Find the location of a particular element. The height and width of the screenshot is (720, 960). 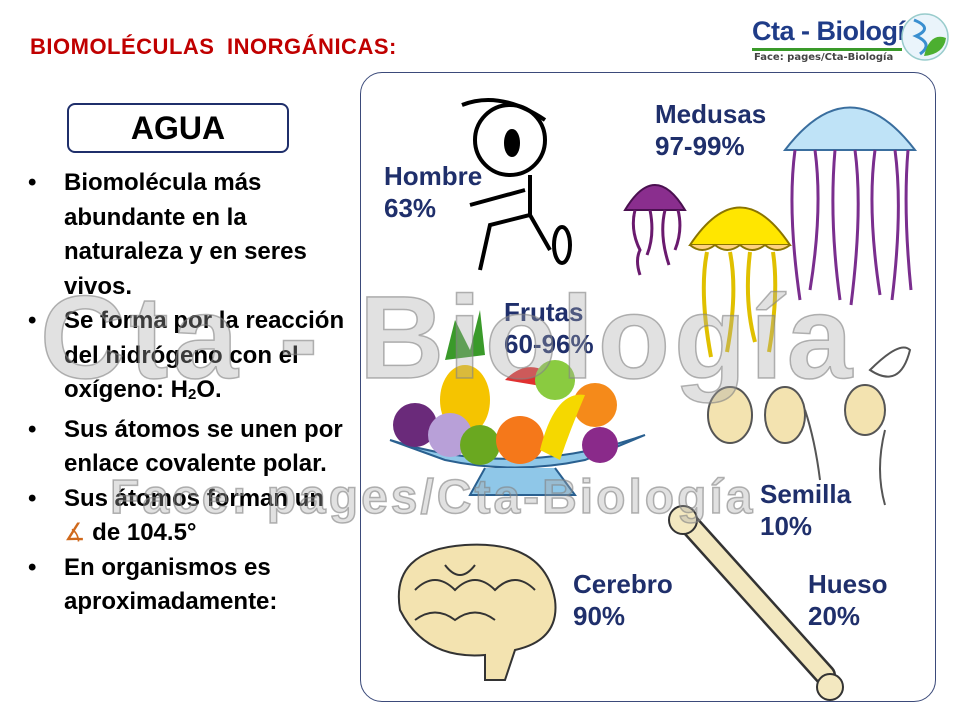

bullet-text-end: O. is located at coordinates (209, 389).